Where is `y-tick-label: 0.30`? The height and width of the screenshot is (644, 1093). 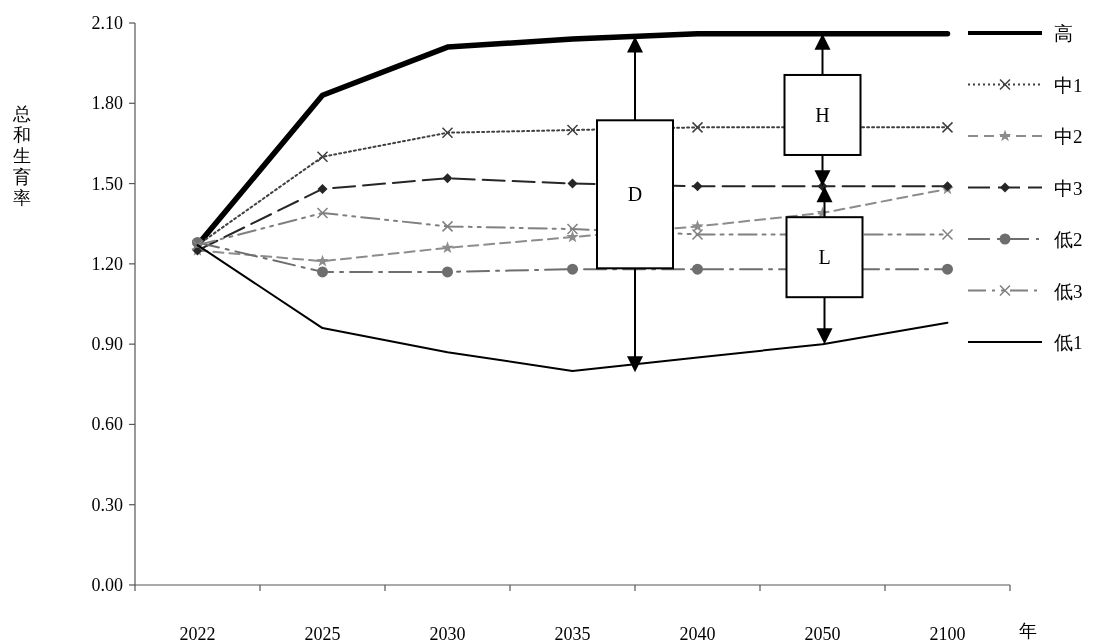
y-tick-label: 0.30 is located at coordinates (107, 504).